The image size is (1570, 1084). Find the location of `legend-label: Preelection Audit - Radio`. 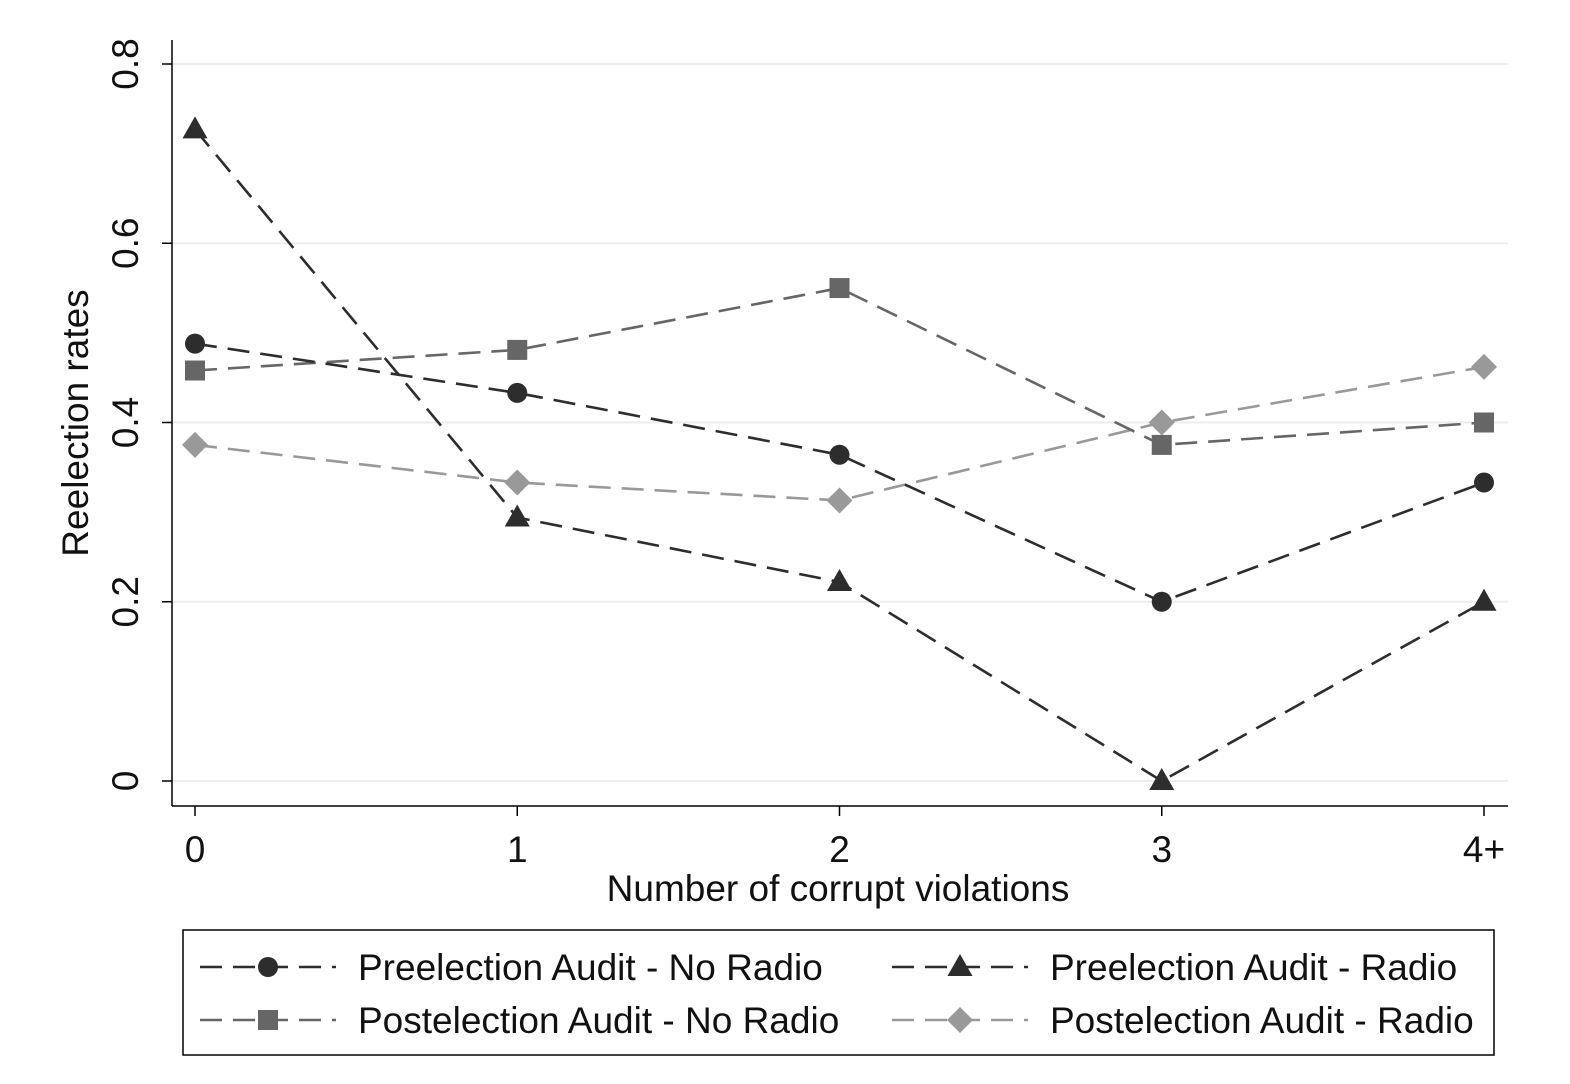

legend-label: Preelection Audit - Radio is located at coordinates (1253, 967).